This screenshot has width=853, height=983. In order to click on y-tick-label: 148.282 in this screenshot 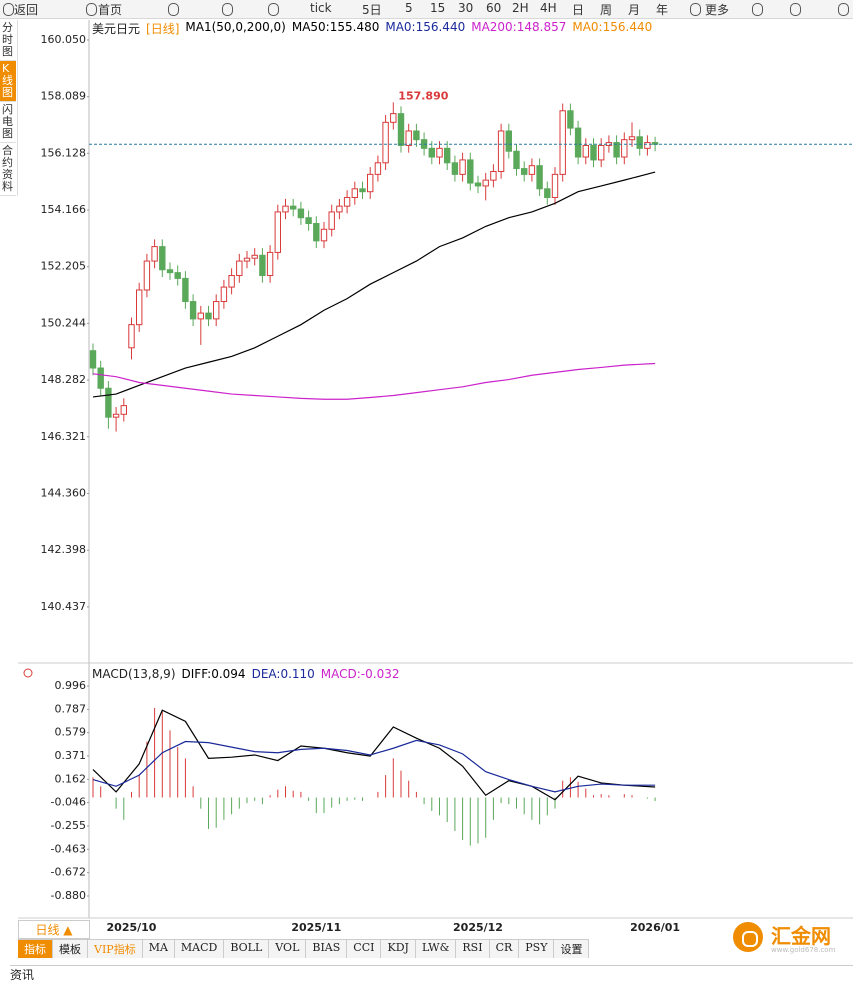, I will do `click(64, 379)`.